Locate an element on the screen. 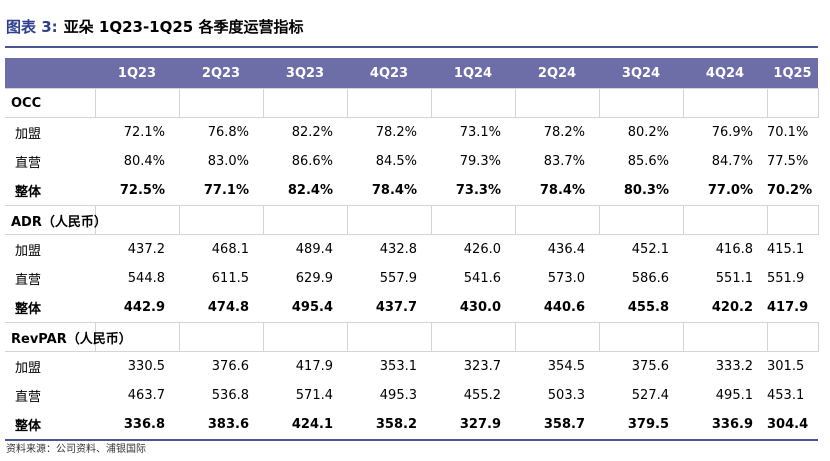  cell: 442.9 is located at coordinates (144, 307).